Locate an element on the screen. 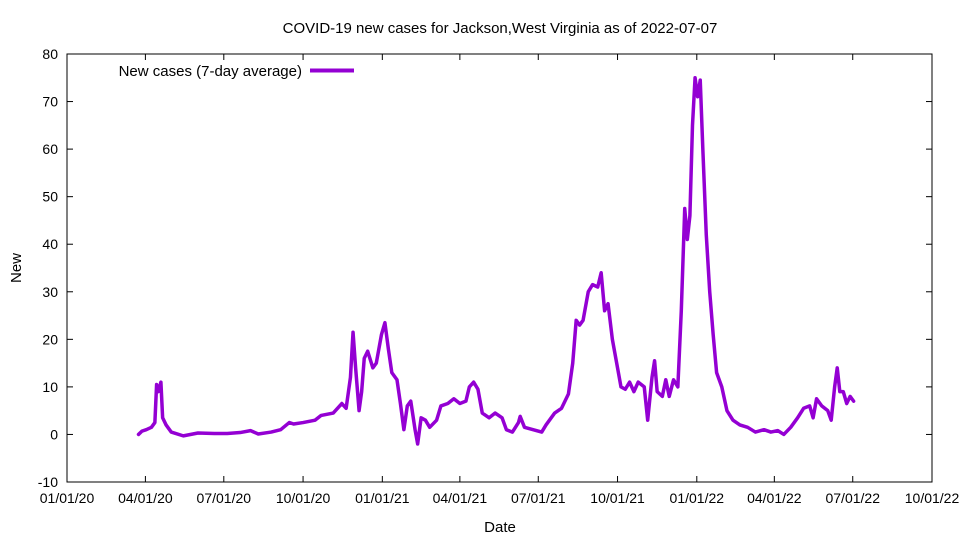  x-axis-label: Date is located at coordinates (500, 527).